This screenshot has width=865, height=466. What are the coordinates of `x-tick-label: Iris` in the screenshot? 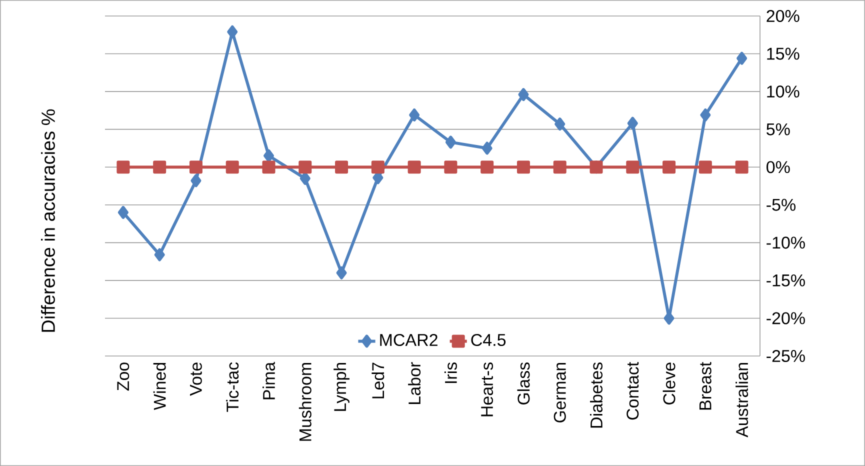 It's located at (450, 372).